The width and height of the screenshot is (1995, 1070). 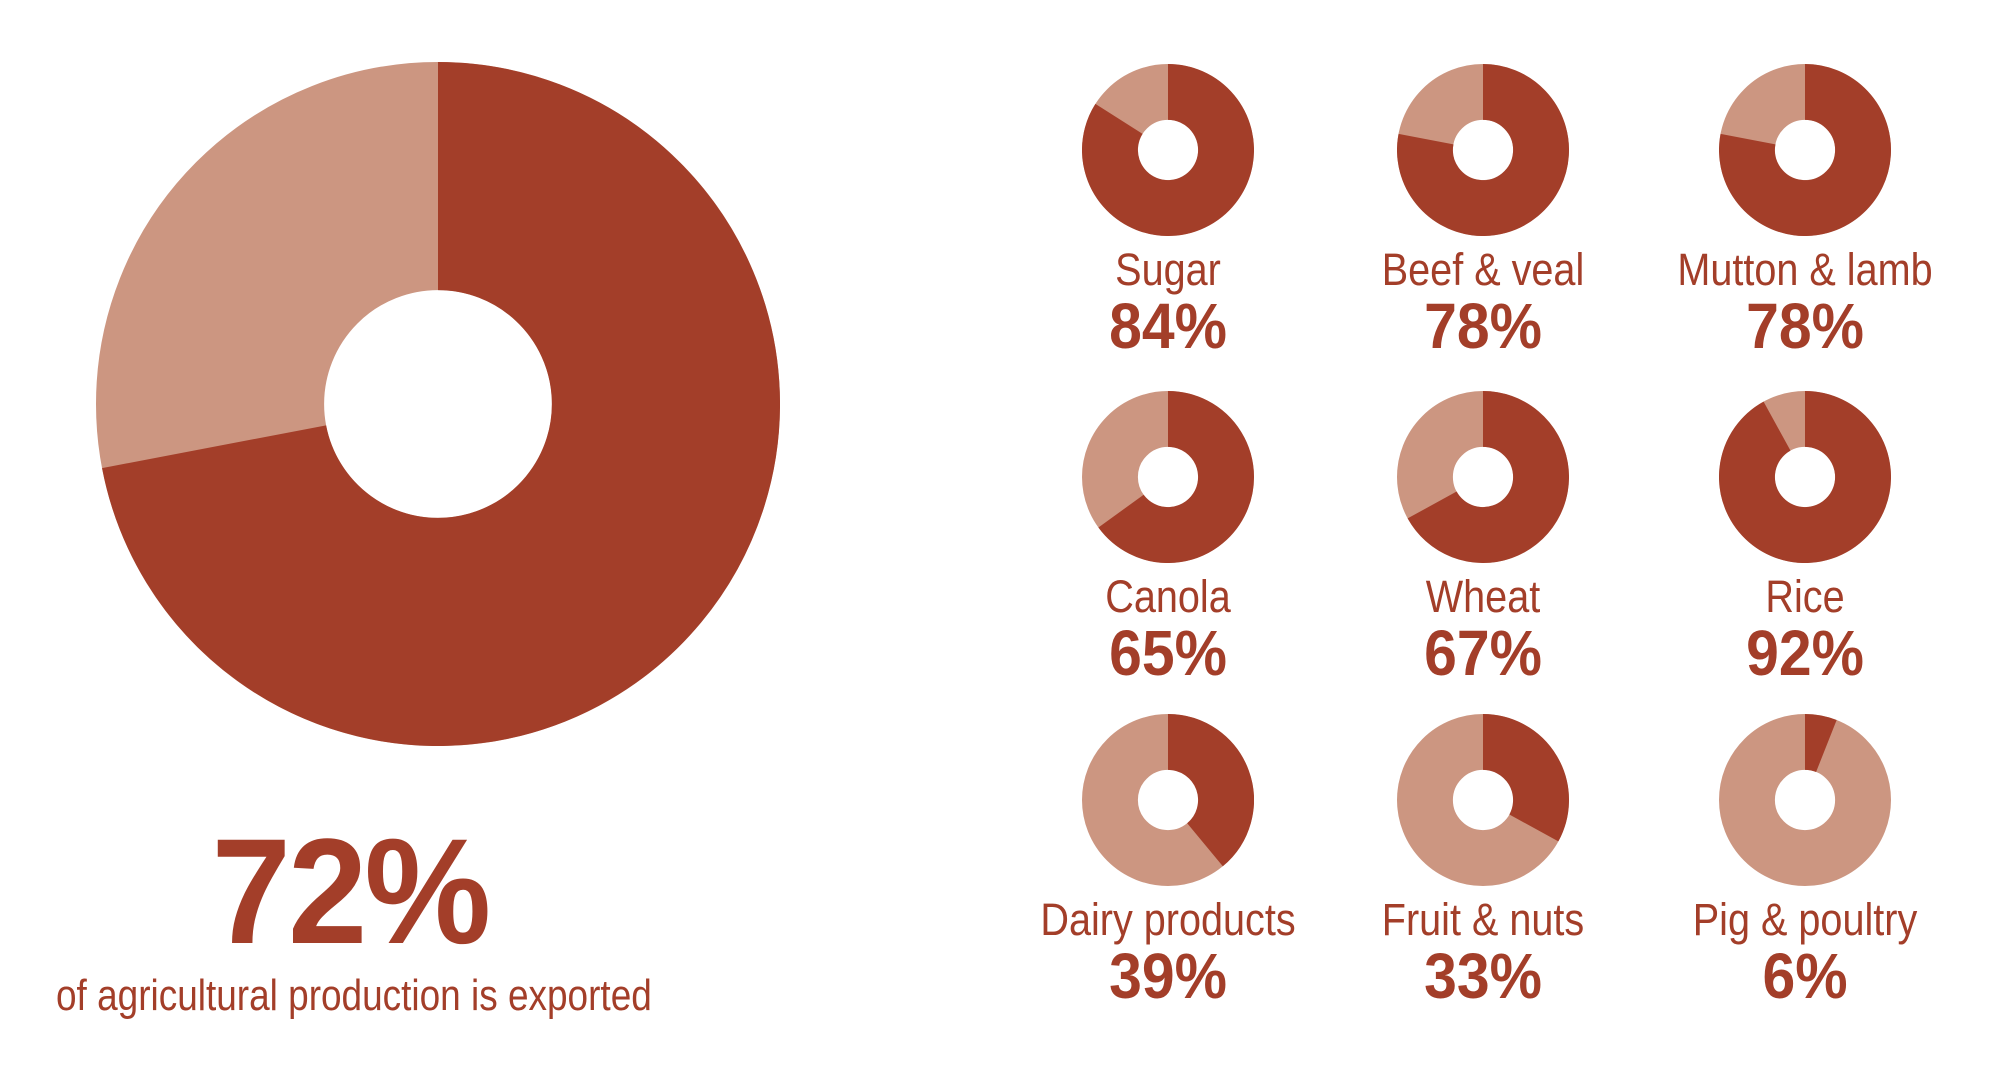 I want to click on main-percentage: 72%, so click(x=351, y=891).